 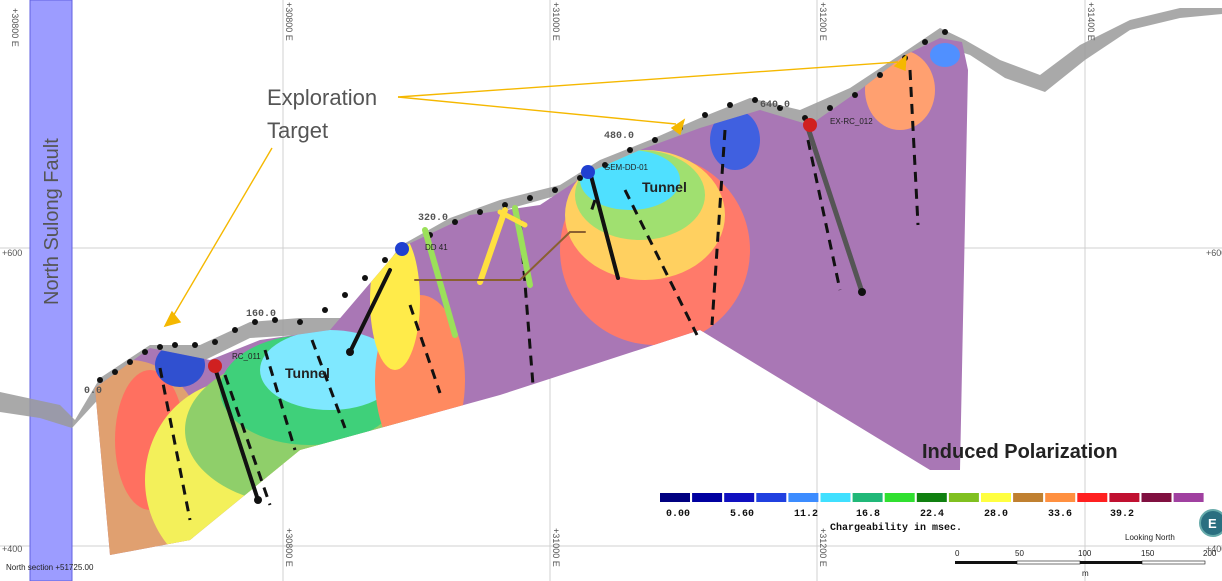 What do you see at coordinates (12, 253) in the screenshot?
I see `left-tick: +600` at bounding box center [12, 253].